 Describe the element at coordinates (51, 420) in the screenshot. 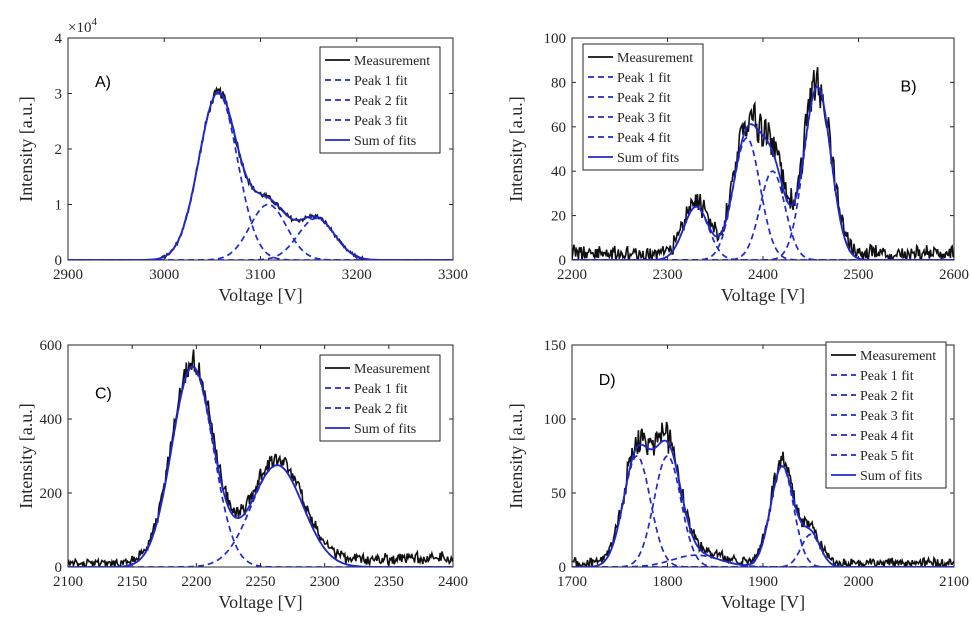

I see `y-tick-label: 400` at that location.